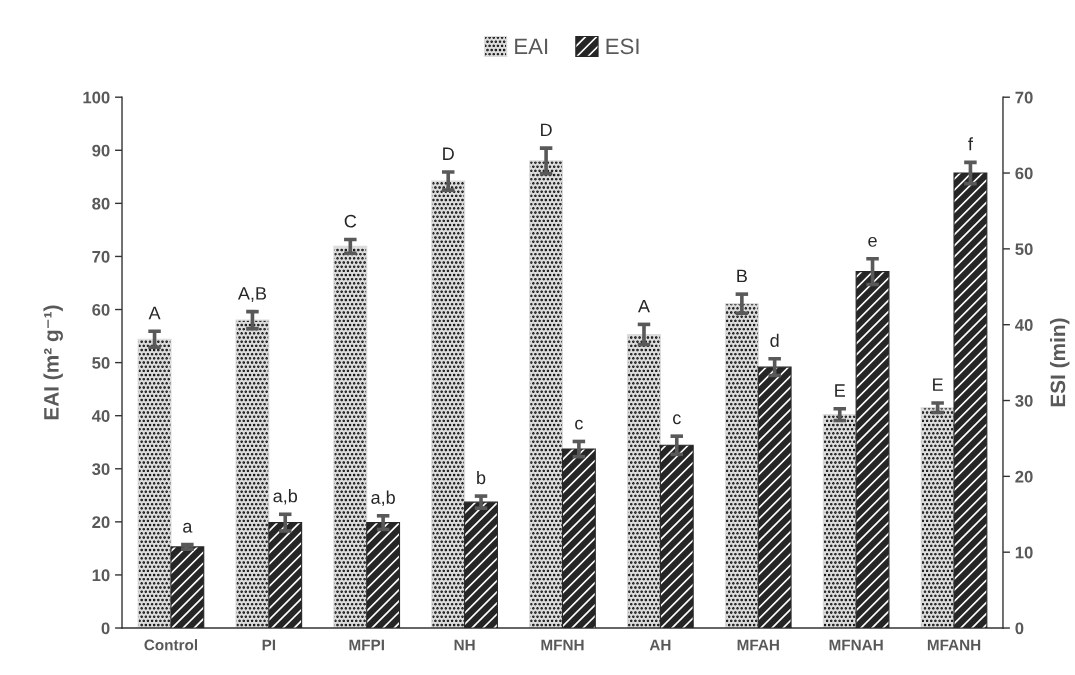  What do you see at coordinates (269, 645) in the screenshot?
I see `x-tick-label: PI` at bounding box center [269, 645].